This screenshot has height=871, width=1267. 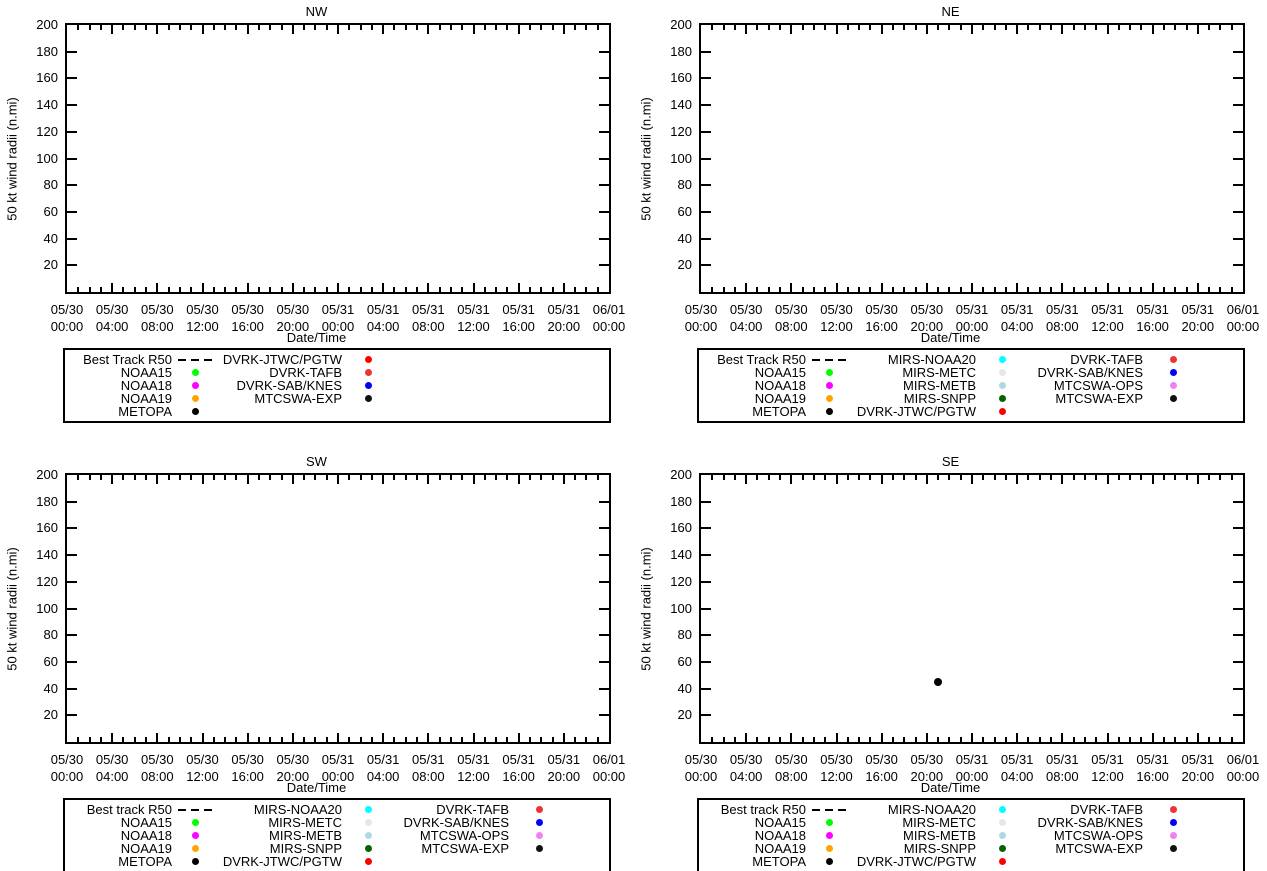 What do you see at coordinates (316, 461) in the screenshot?
I see `panel-title: SW` at bounding box center [316, 461].